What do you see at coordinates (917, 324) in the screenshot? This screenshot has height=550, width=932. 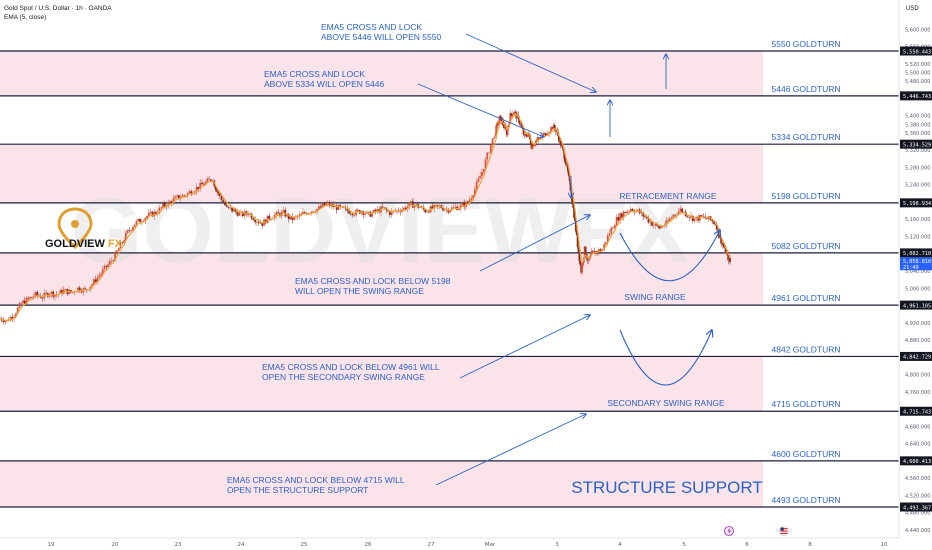 I see `price-tick-label: 4,920.000` at bounding box center [917, 324].